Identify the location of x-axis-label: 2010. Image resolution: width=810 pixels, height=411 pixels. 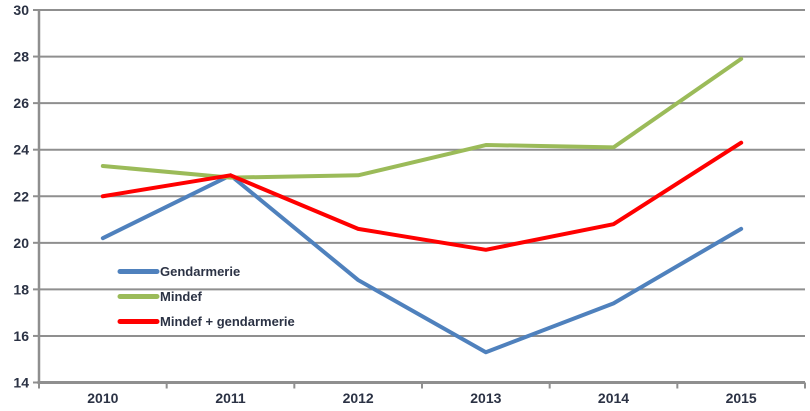
(102, 398).